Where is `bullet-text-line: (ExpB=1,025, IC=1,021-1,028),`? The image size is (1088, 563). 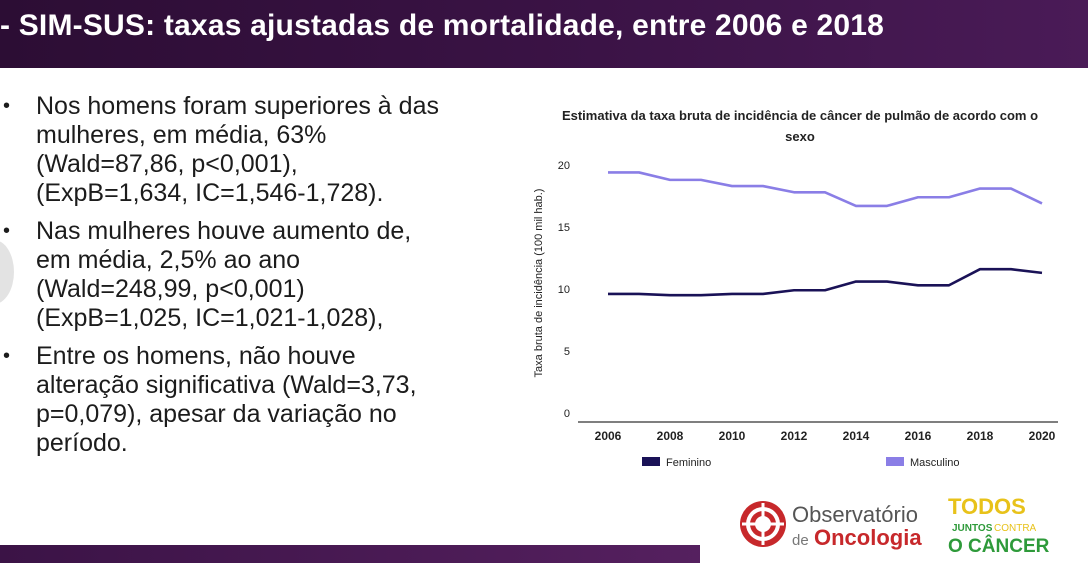
bullet-text-line: (ExpB=1,025, IC=1,021-1,028), is located at coordinates (210, 318).